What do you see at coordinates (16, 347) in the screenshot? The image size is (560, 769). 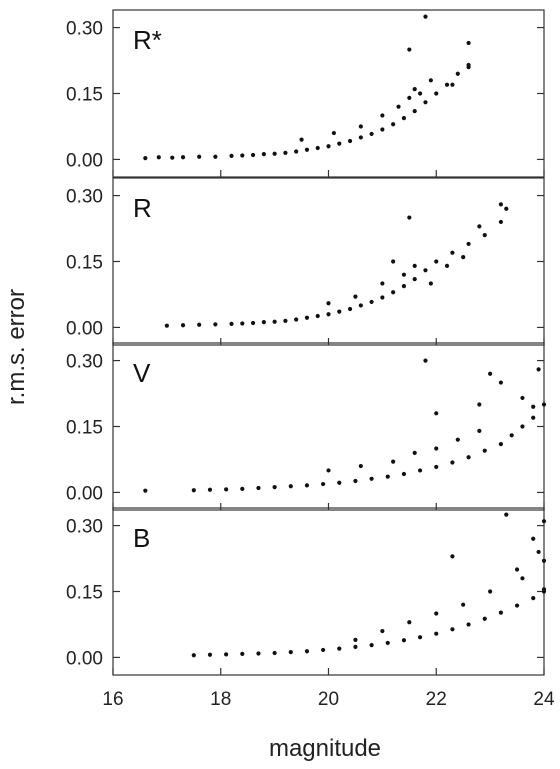 I see `y-axis-title: r.m.s. error` at bounding box center [16, 347].